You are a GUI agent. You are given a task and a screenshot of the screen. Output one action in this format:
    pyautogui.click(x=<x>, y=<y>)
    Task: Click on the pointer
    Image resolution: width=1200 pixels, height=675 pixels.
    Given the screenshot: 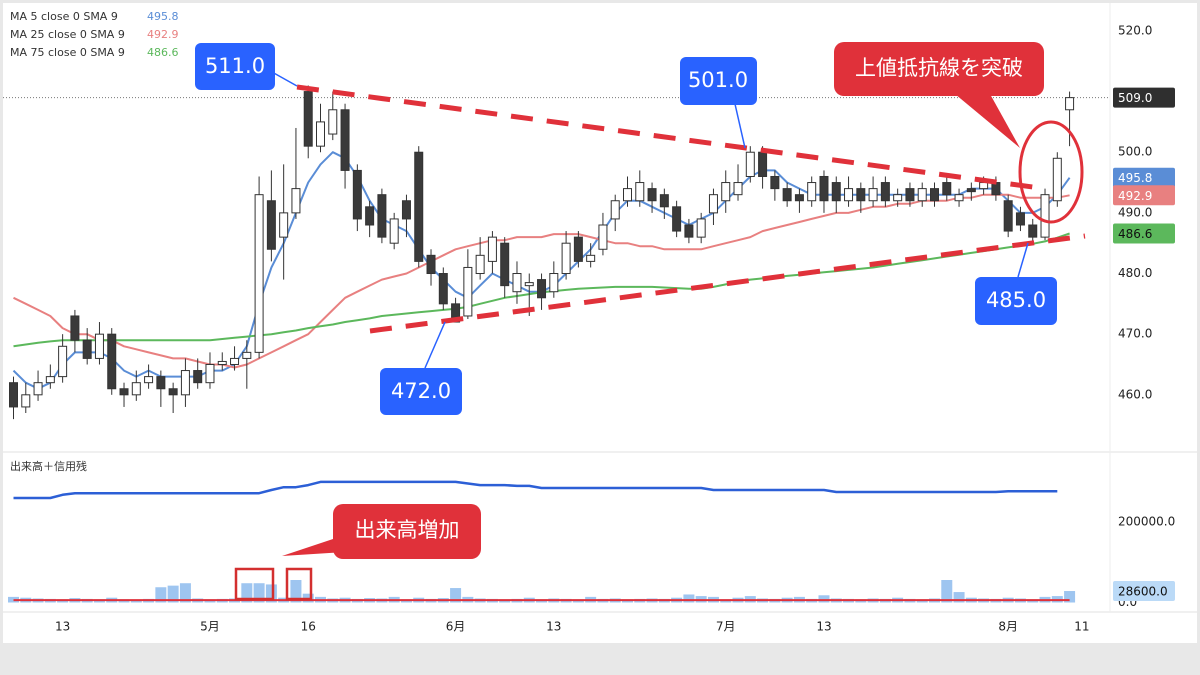 What is the action you would take?
    pyautogui.click(x=284, y=79)
    